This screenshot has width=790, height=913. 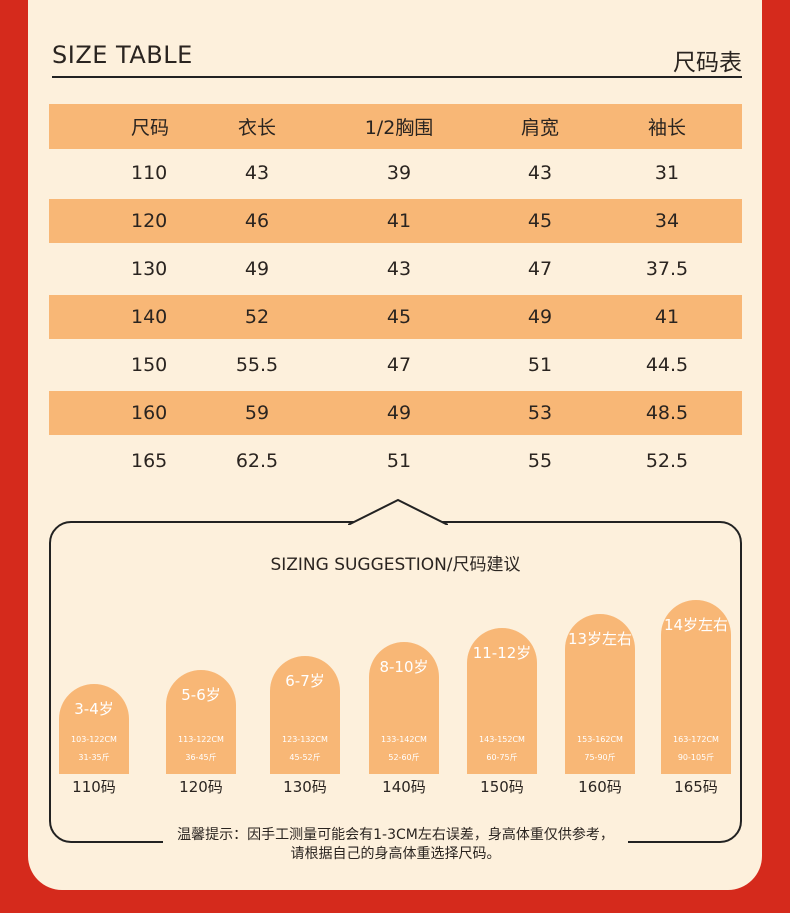 I want to click on table-row: 150 55.5 47 51 44.5, so click(x=410, y=365).